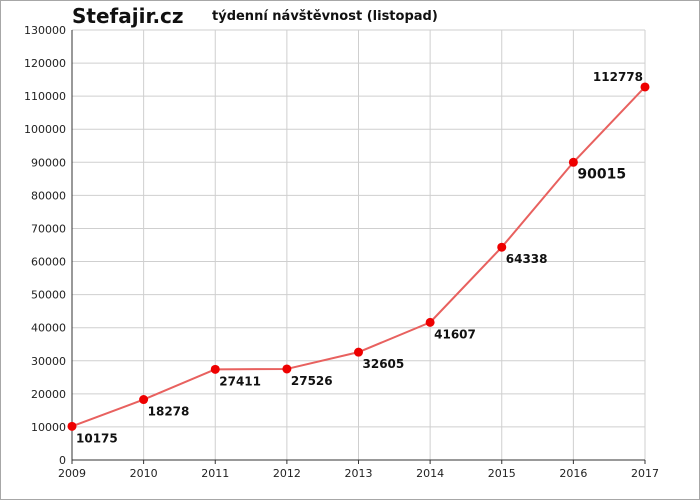 Image resolution: width=700 pixels, height=500 pixels. Describe the element at coordinates (384, 364) in the screenshot. I see `data-label: 32605` at that location.